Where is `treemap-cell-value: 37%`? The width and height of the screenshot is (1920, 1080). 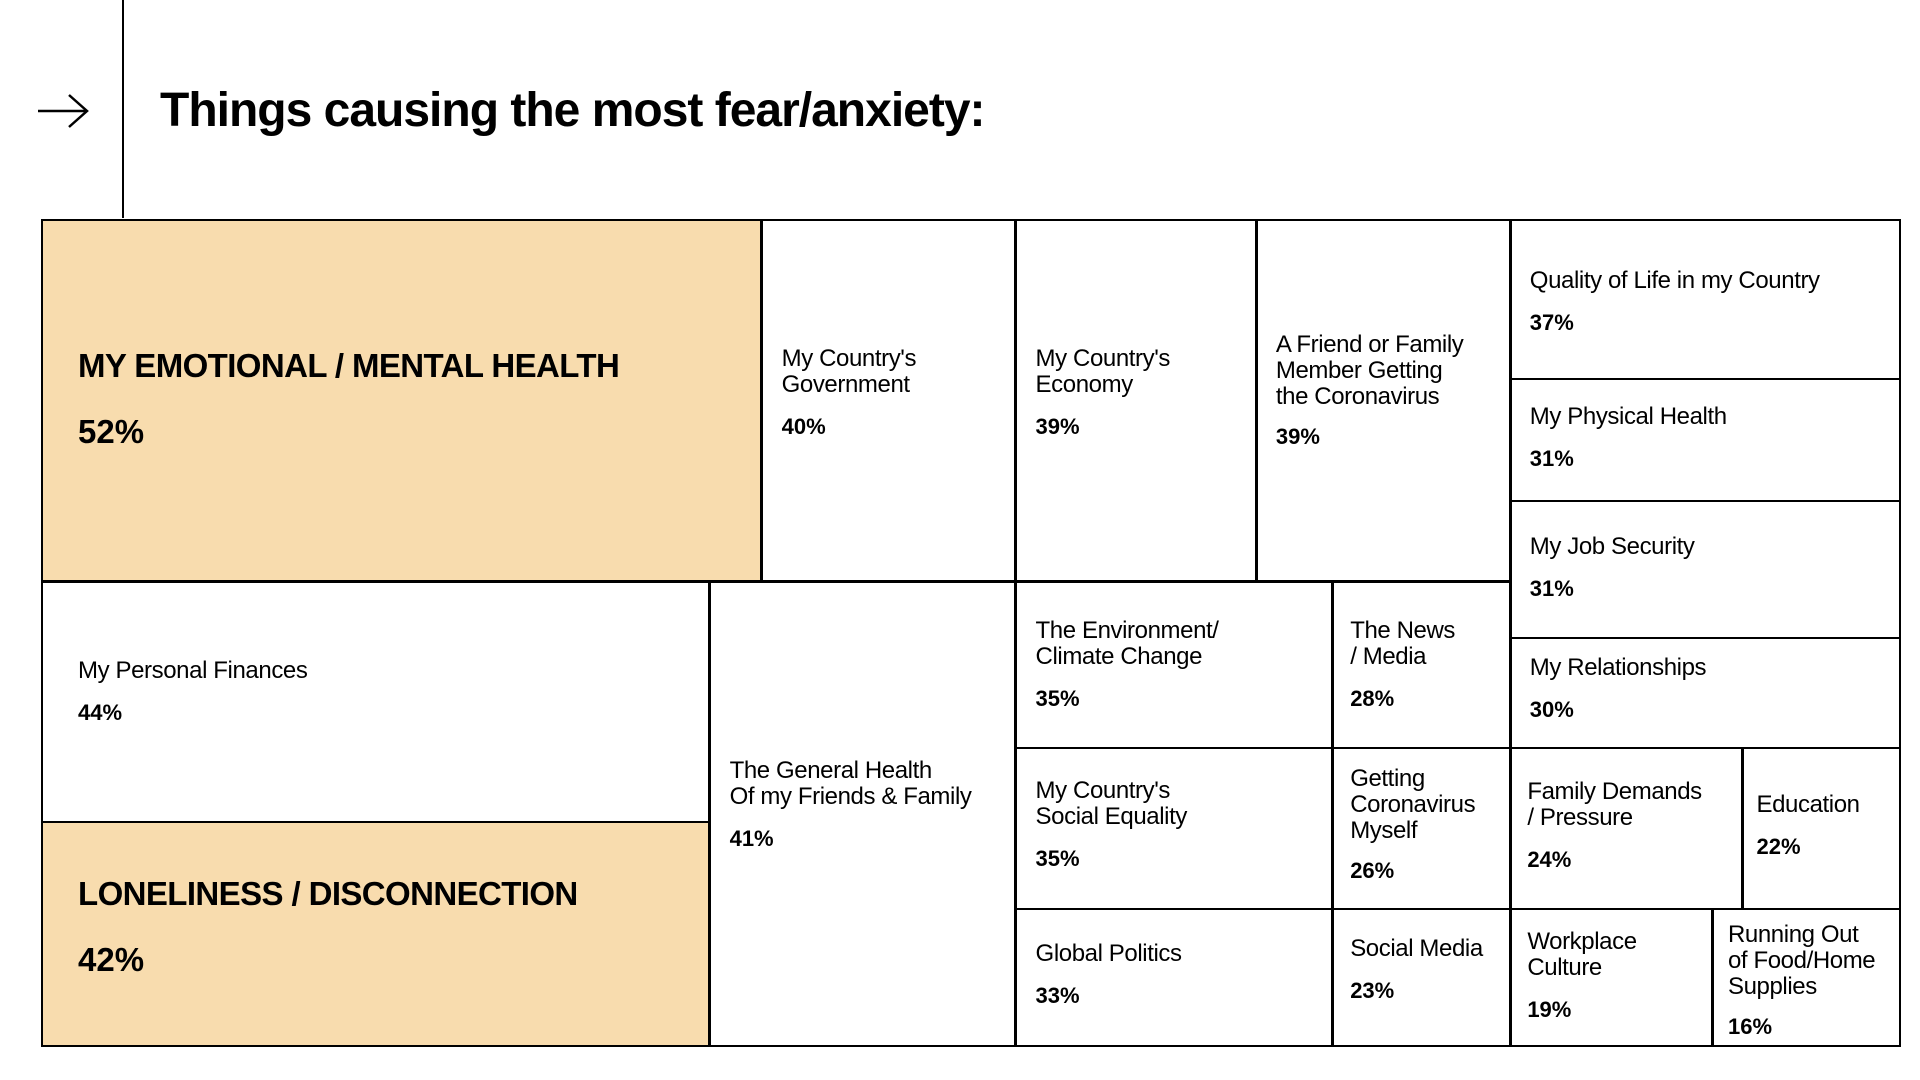 treemap-cell-value: 37% is located at coordinates (1551, 322).